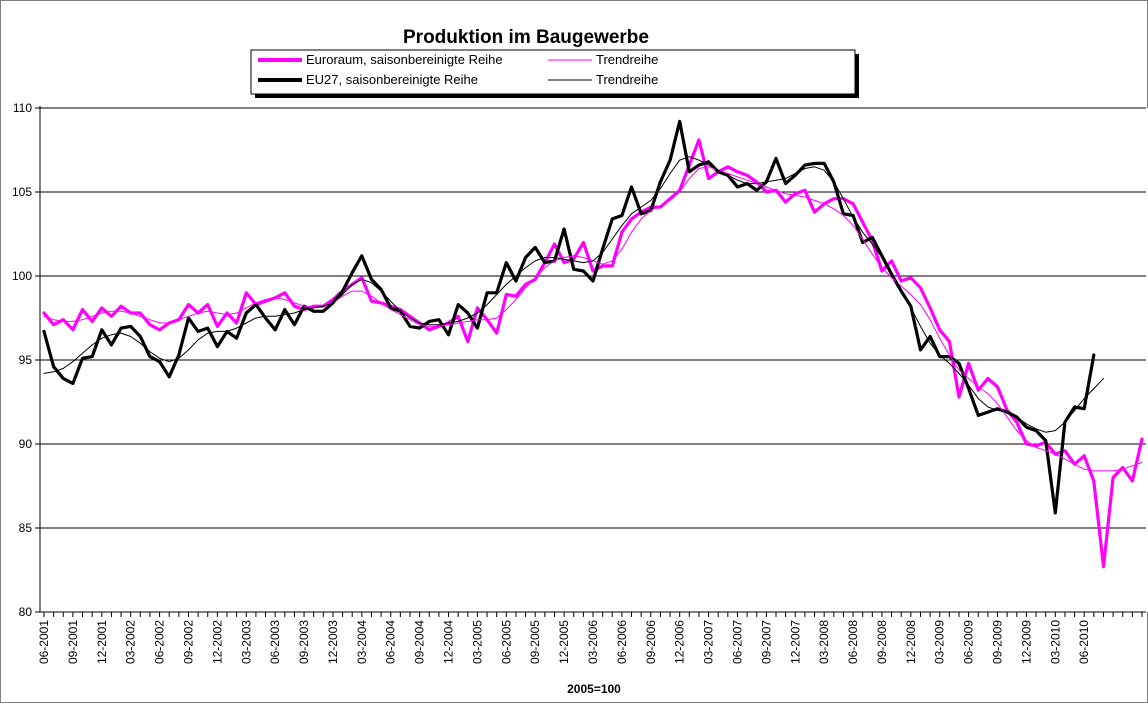 This screenshot has width=1148, height=703. I want to click on x-tick-label: 03-2006, so click(593, 642).